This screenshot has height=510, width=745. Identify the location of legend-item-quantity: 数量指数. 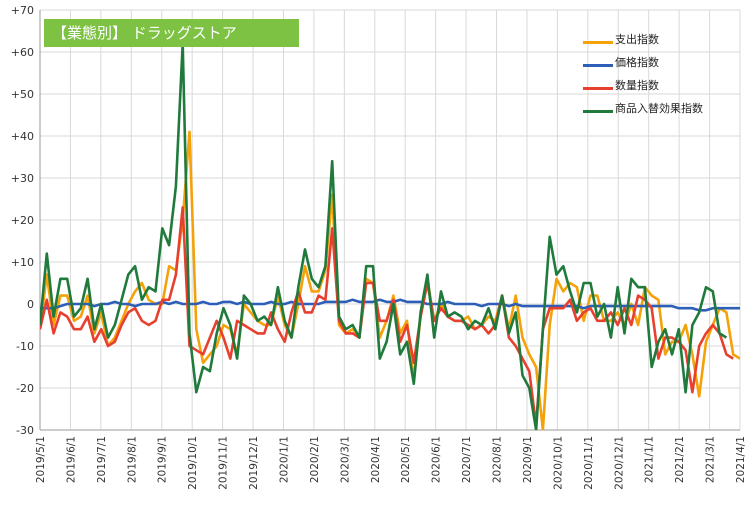
(658, 88).